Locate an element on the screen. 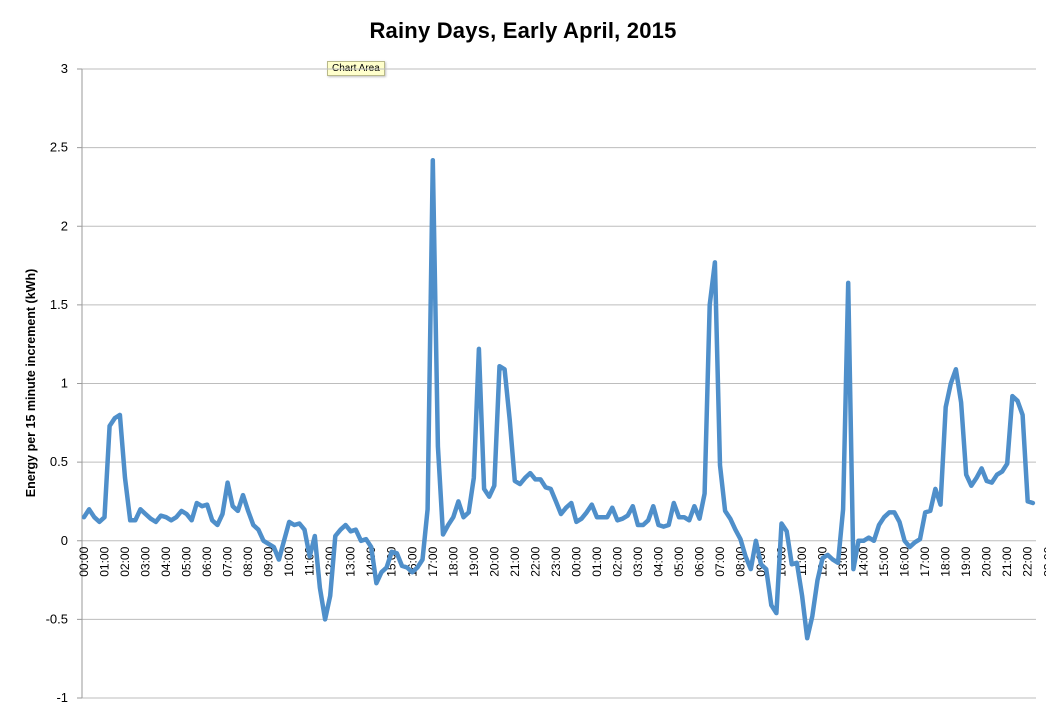  x-tick-label: 15:00 is located at coordinates (884, 561).